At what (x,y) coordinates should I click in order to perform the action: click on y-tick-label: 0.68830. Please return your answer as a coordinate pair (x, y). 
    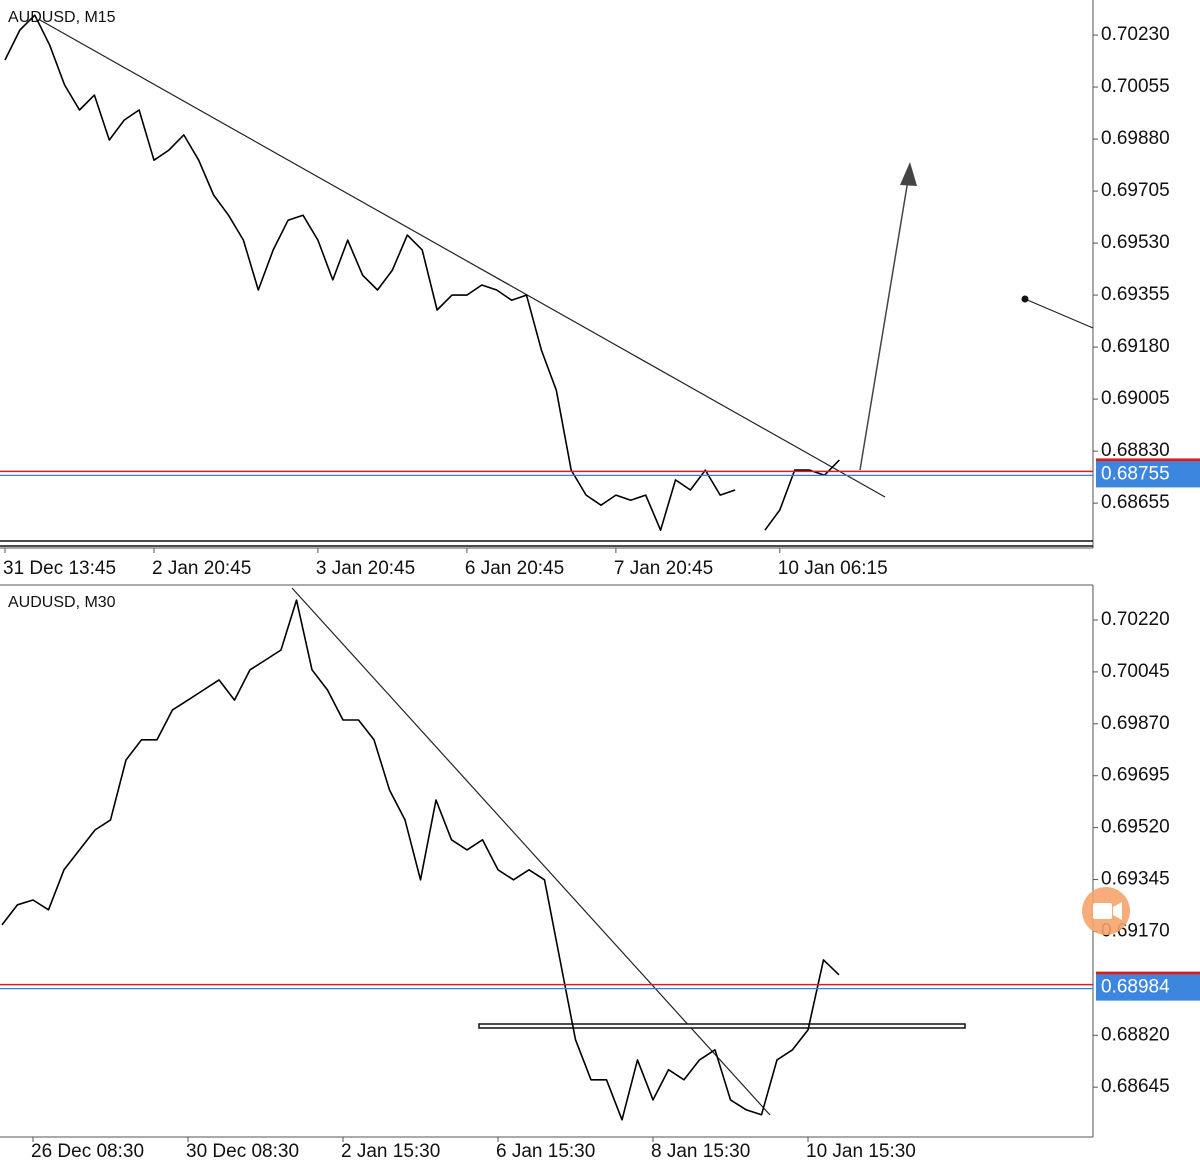
    Looking at the image, I should click on (1135, 450).